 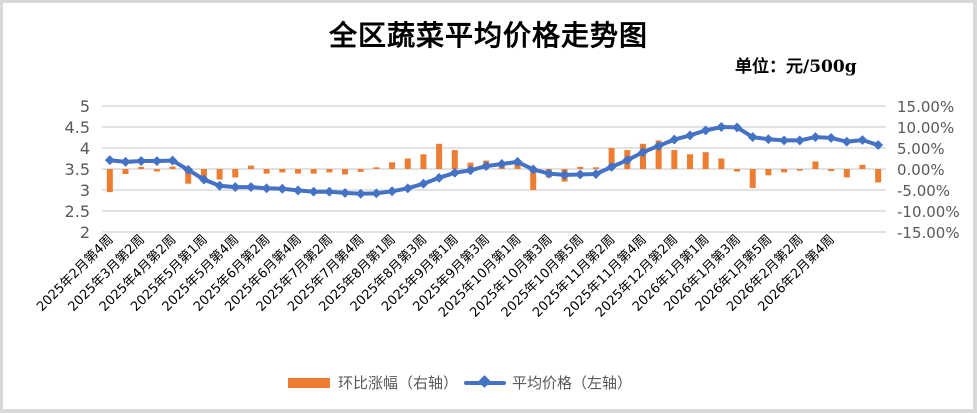 What do you see at coordinates (85, 148) in the screenshot?
I see `y-left-tick-label: 4` at bounding box center [85, 148].